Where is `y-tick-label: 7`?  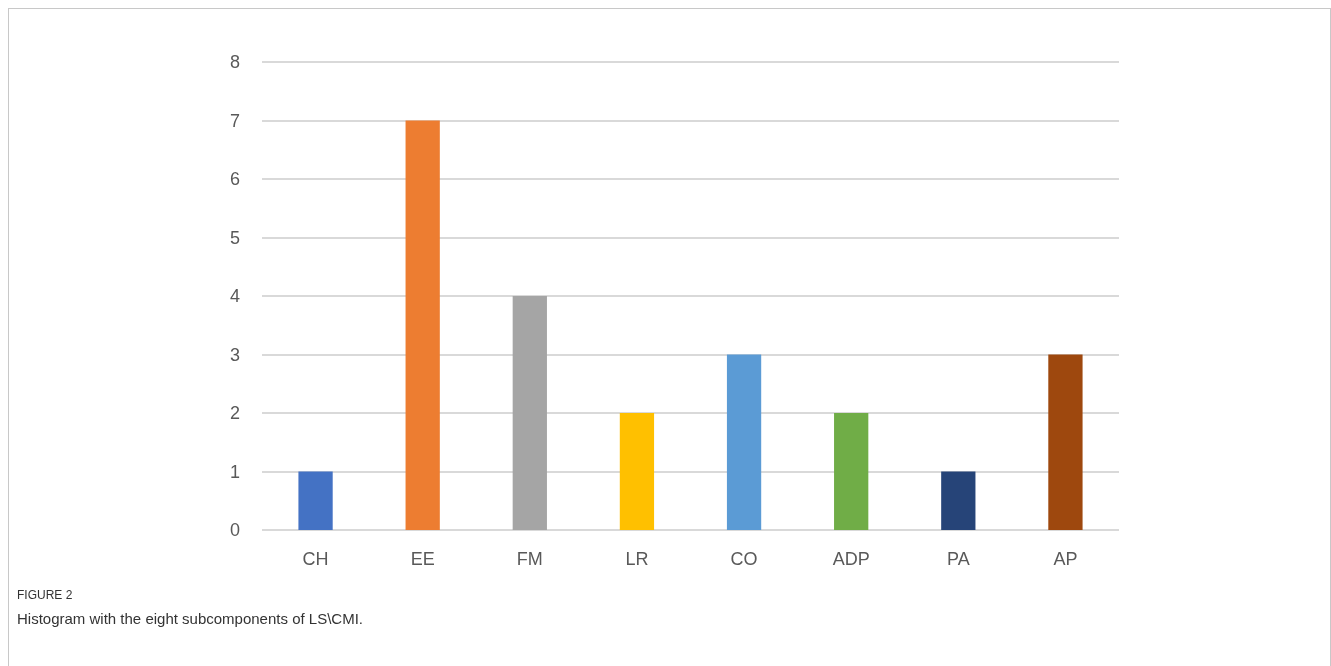
y-tick-label: 7 is located at coordinates (234, 120).